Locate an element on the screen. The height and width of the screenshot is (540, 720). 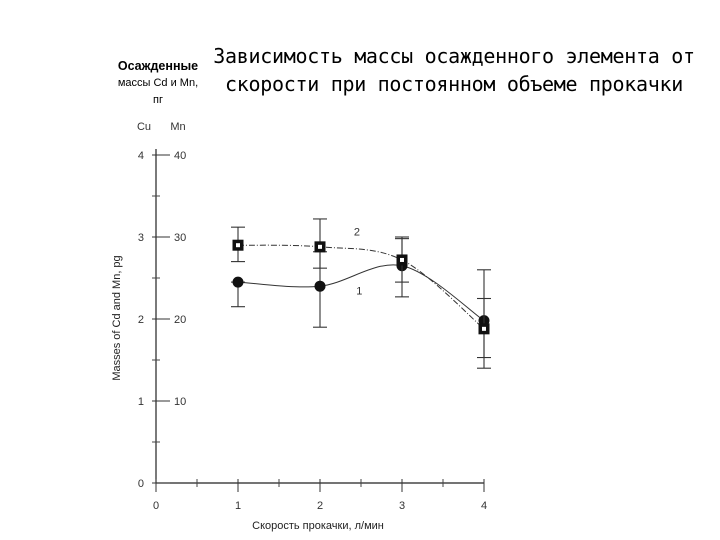
y-title-line-1: Осажденные is located at coordinates (158, 66).